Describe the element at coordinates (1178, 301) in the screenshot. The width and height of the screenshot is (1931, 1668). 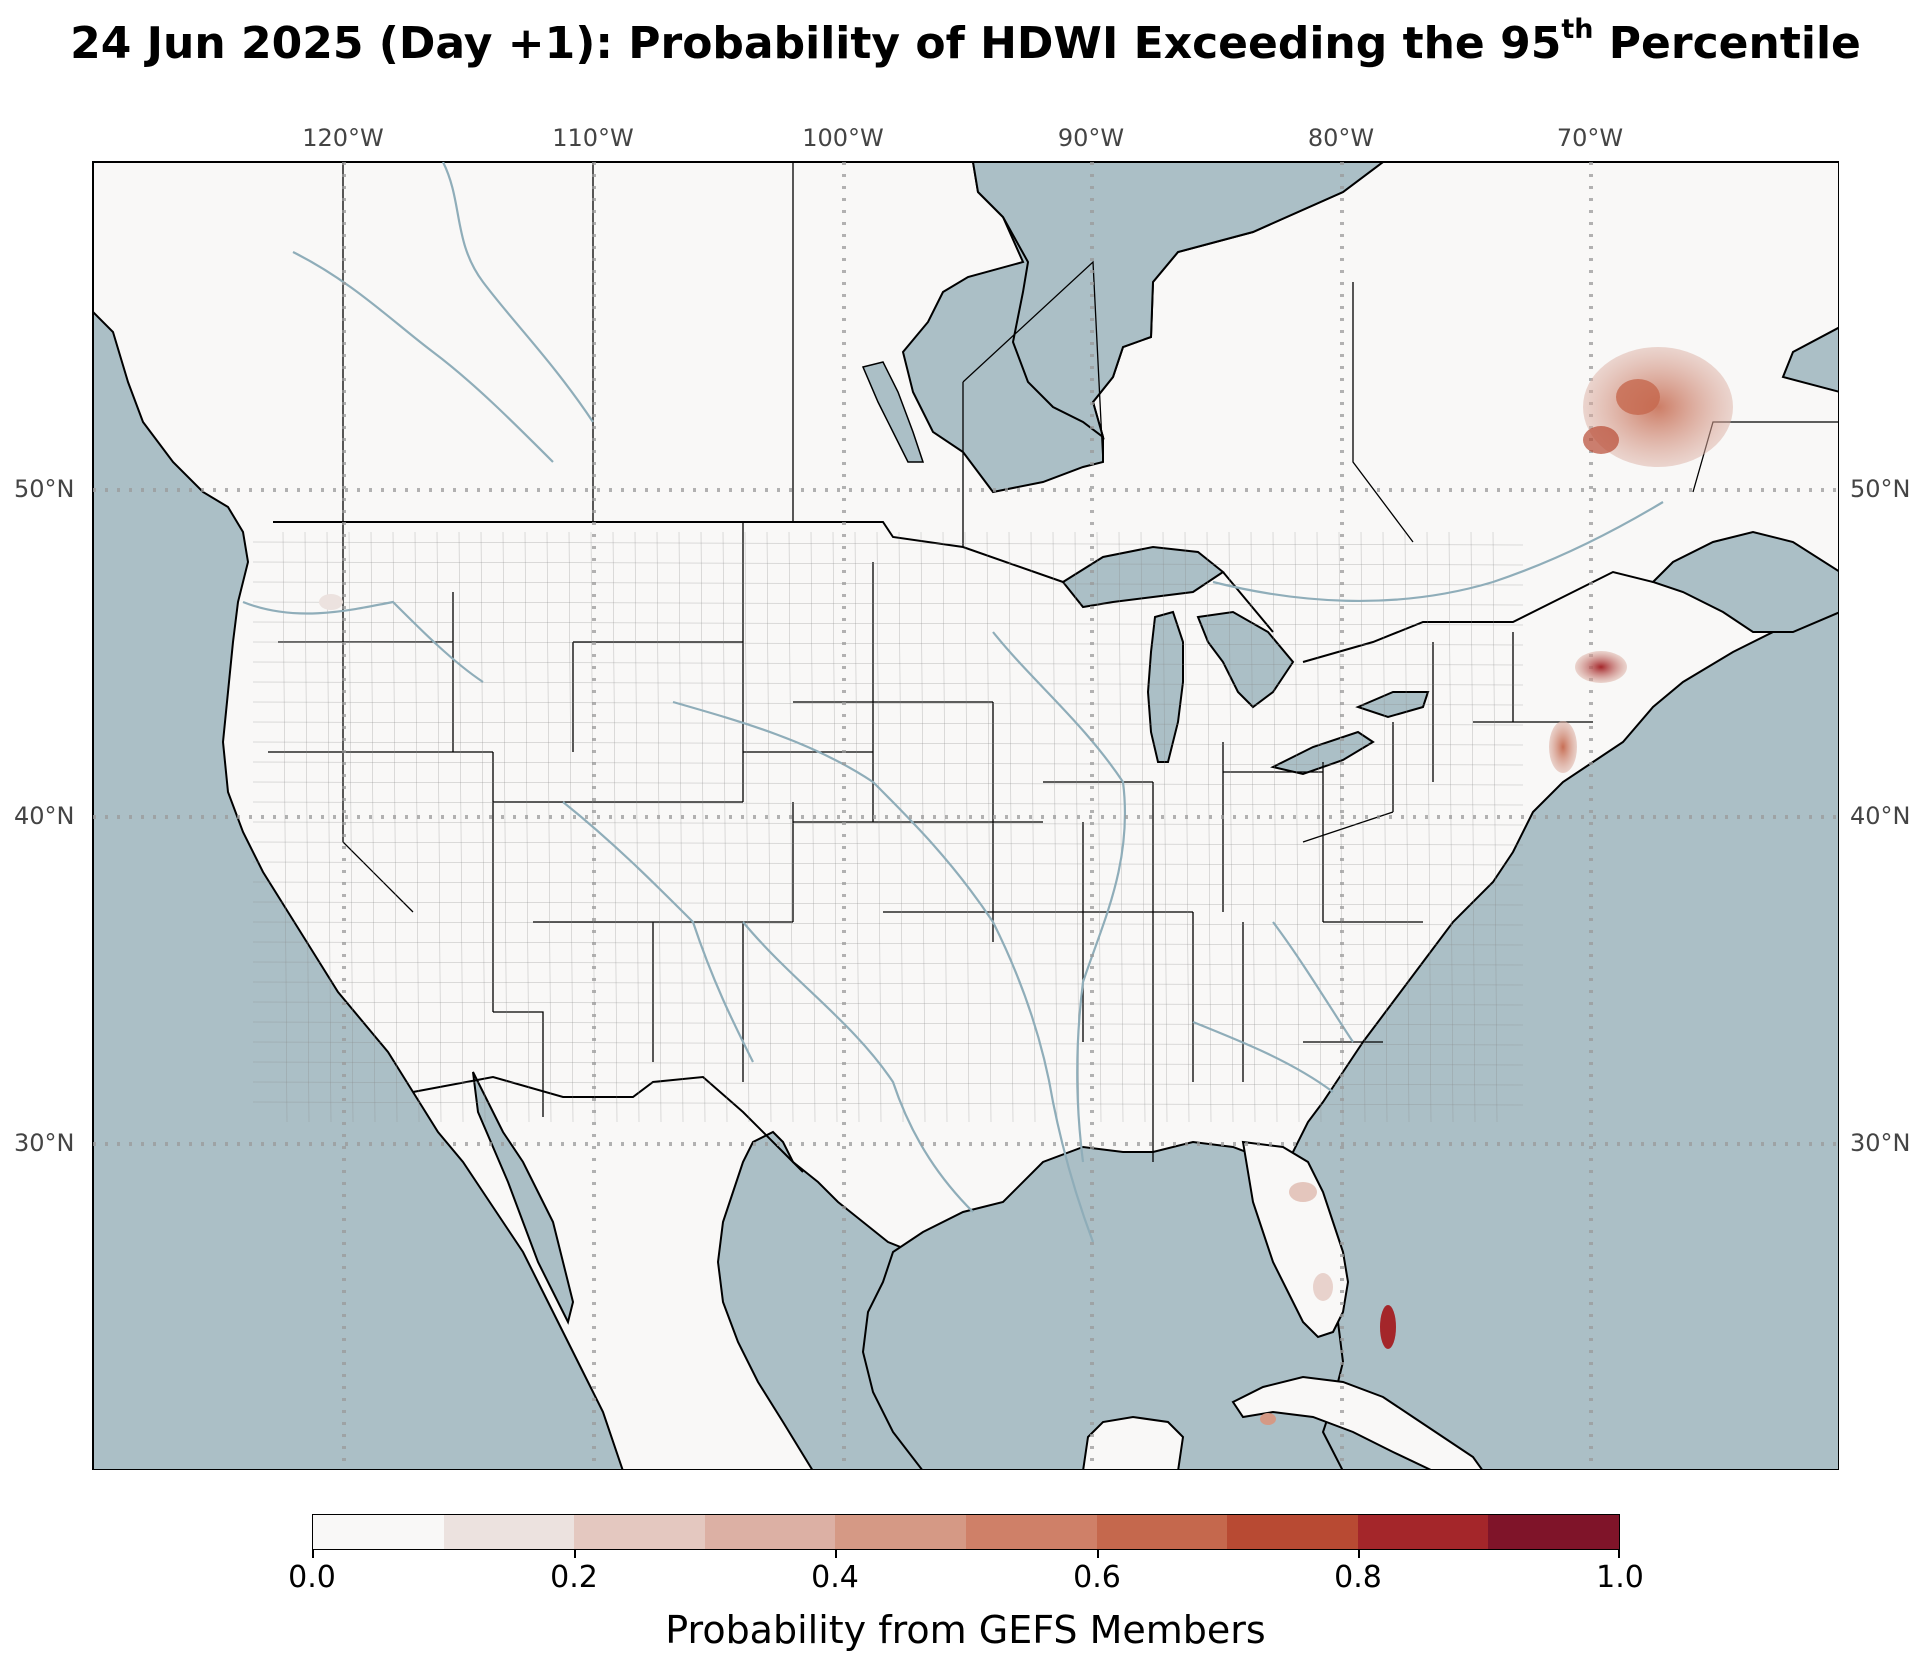
I see `hudson-bay` at that location.